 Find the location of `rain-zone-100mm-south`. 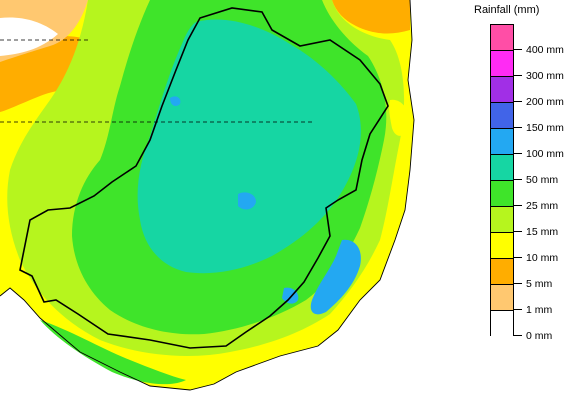

rain-zone-100mm-south is located at coordinates (290, 295).